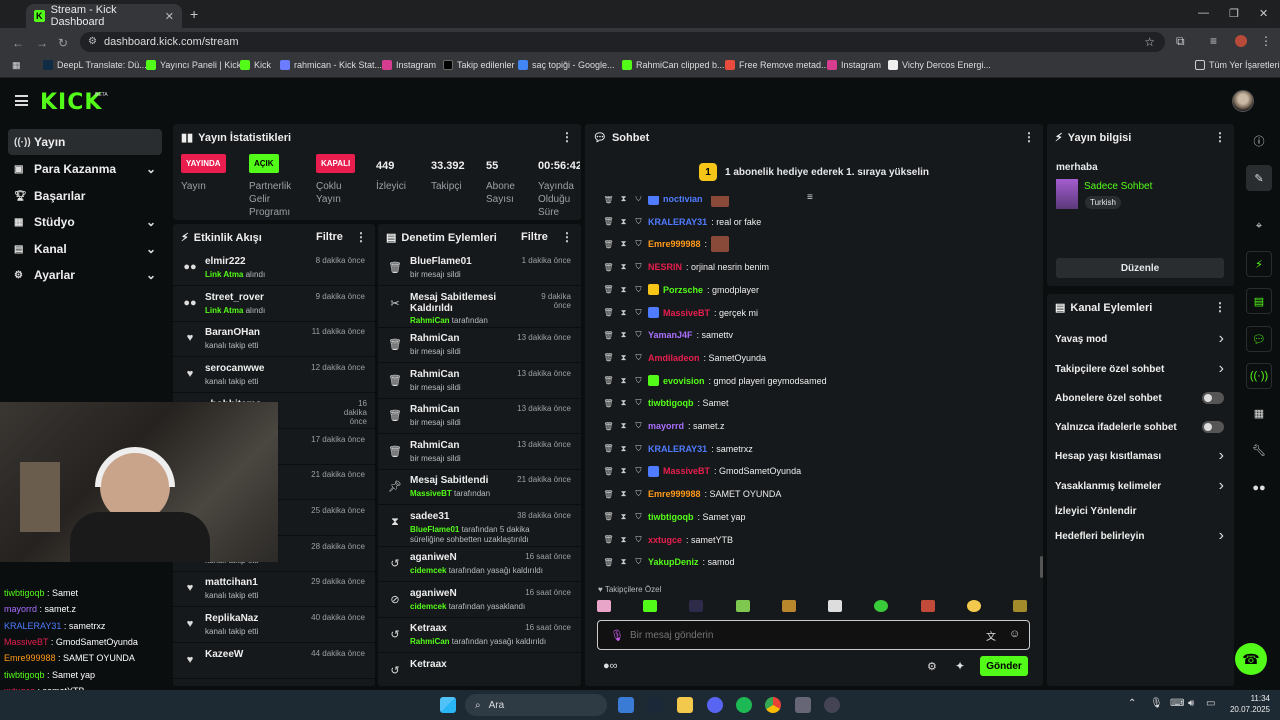 The height and width of the screenshot is (720, 1280). Describe the element at coordinates (1140, 268) in the screenshot. I see `edit-button: Düzenle` at that location.